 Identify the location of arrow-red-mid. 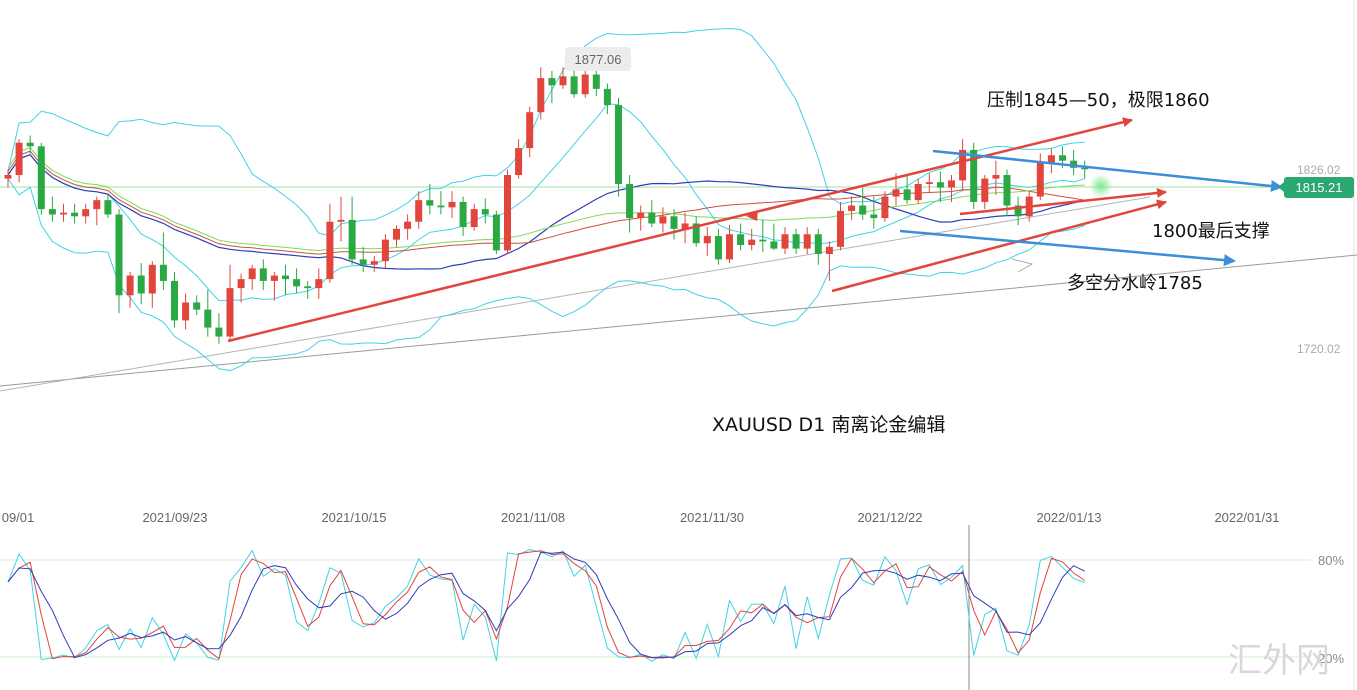
(1063, 201).